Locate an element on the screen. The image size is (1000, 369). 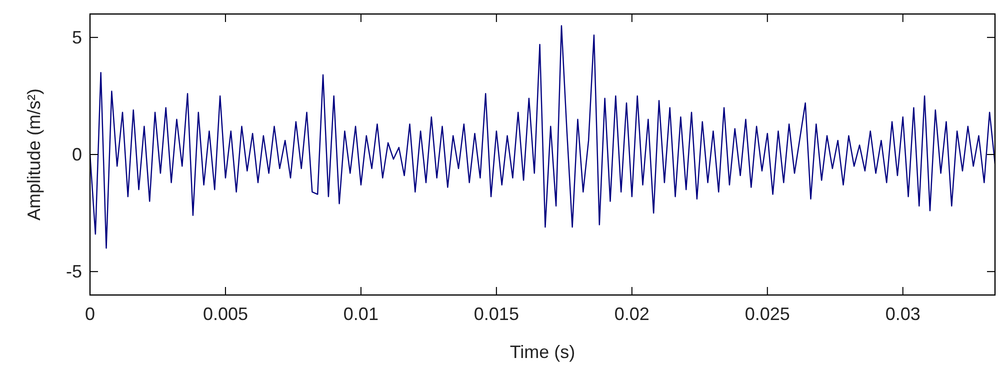
x-axis-title: Time (s) is located at coordinates (543, 352).